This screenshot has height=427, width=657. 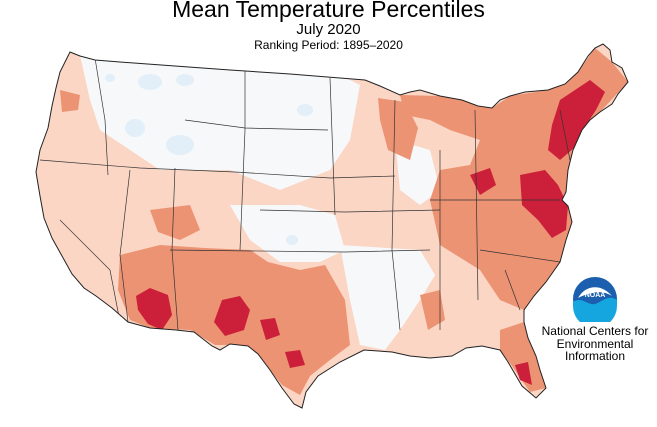 What do you see at coordinates (595, 299) in the screenshot?
I see `noaa-logo-icon: NOAA` at bounding box center [595, 299].